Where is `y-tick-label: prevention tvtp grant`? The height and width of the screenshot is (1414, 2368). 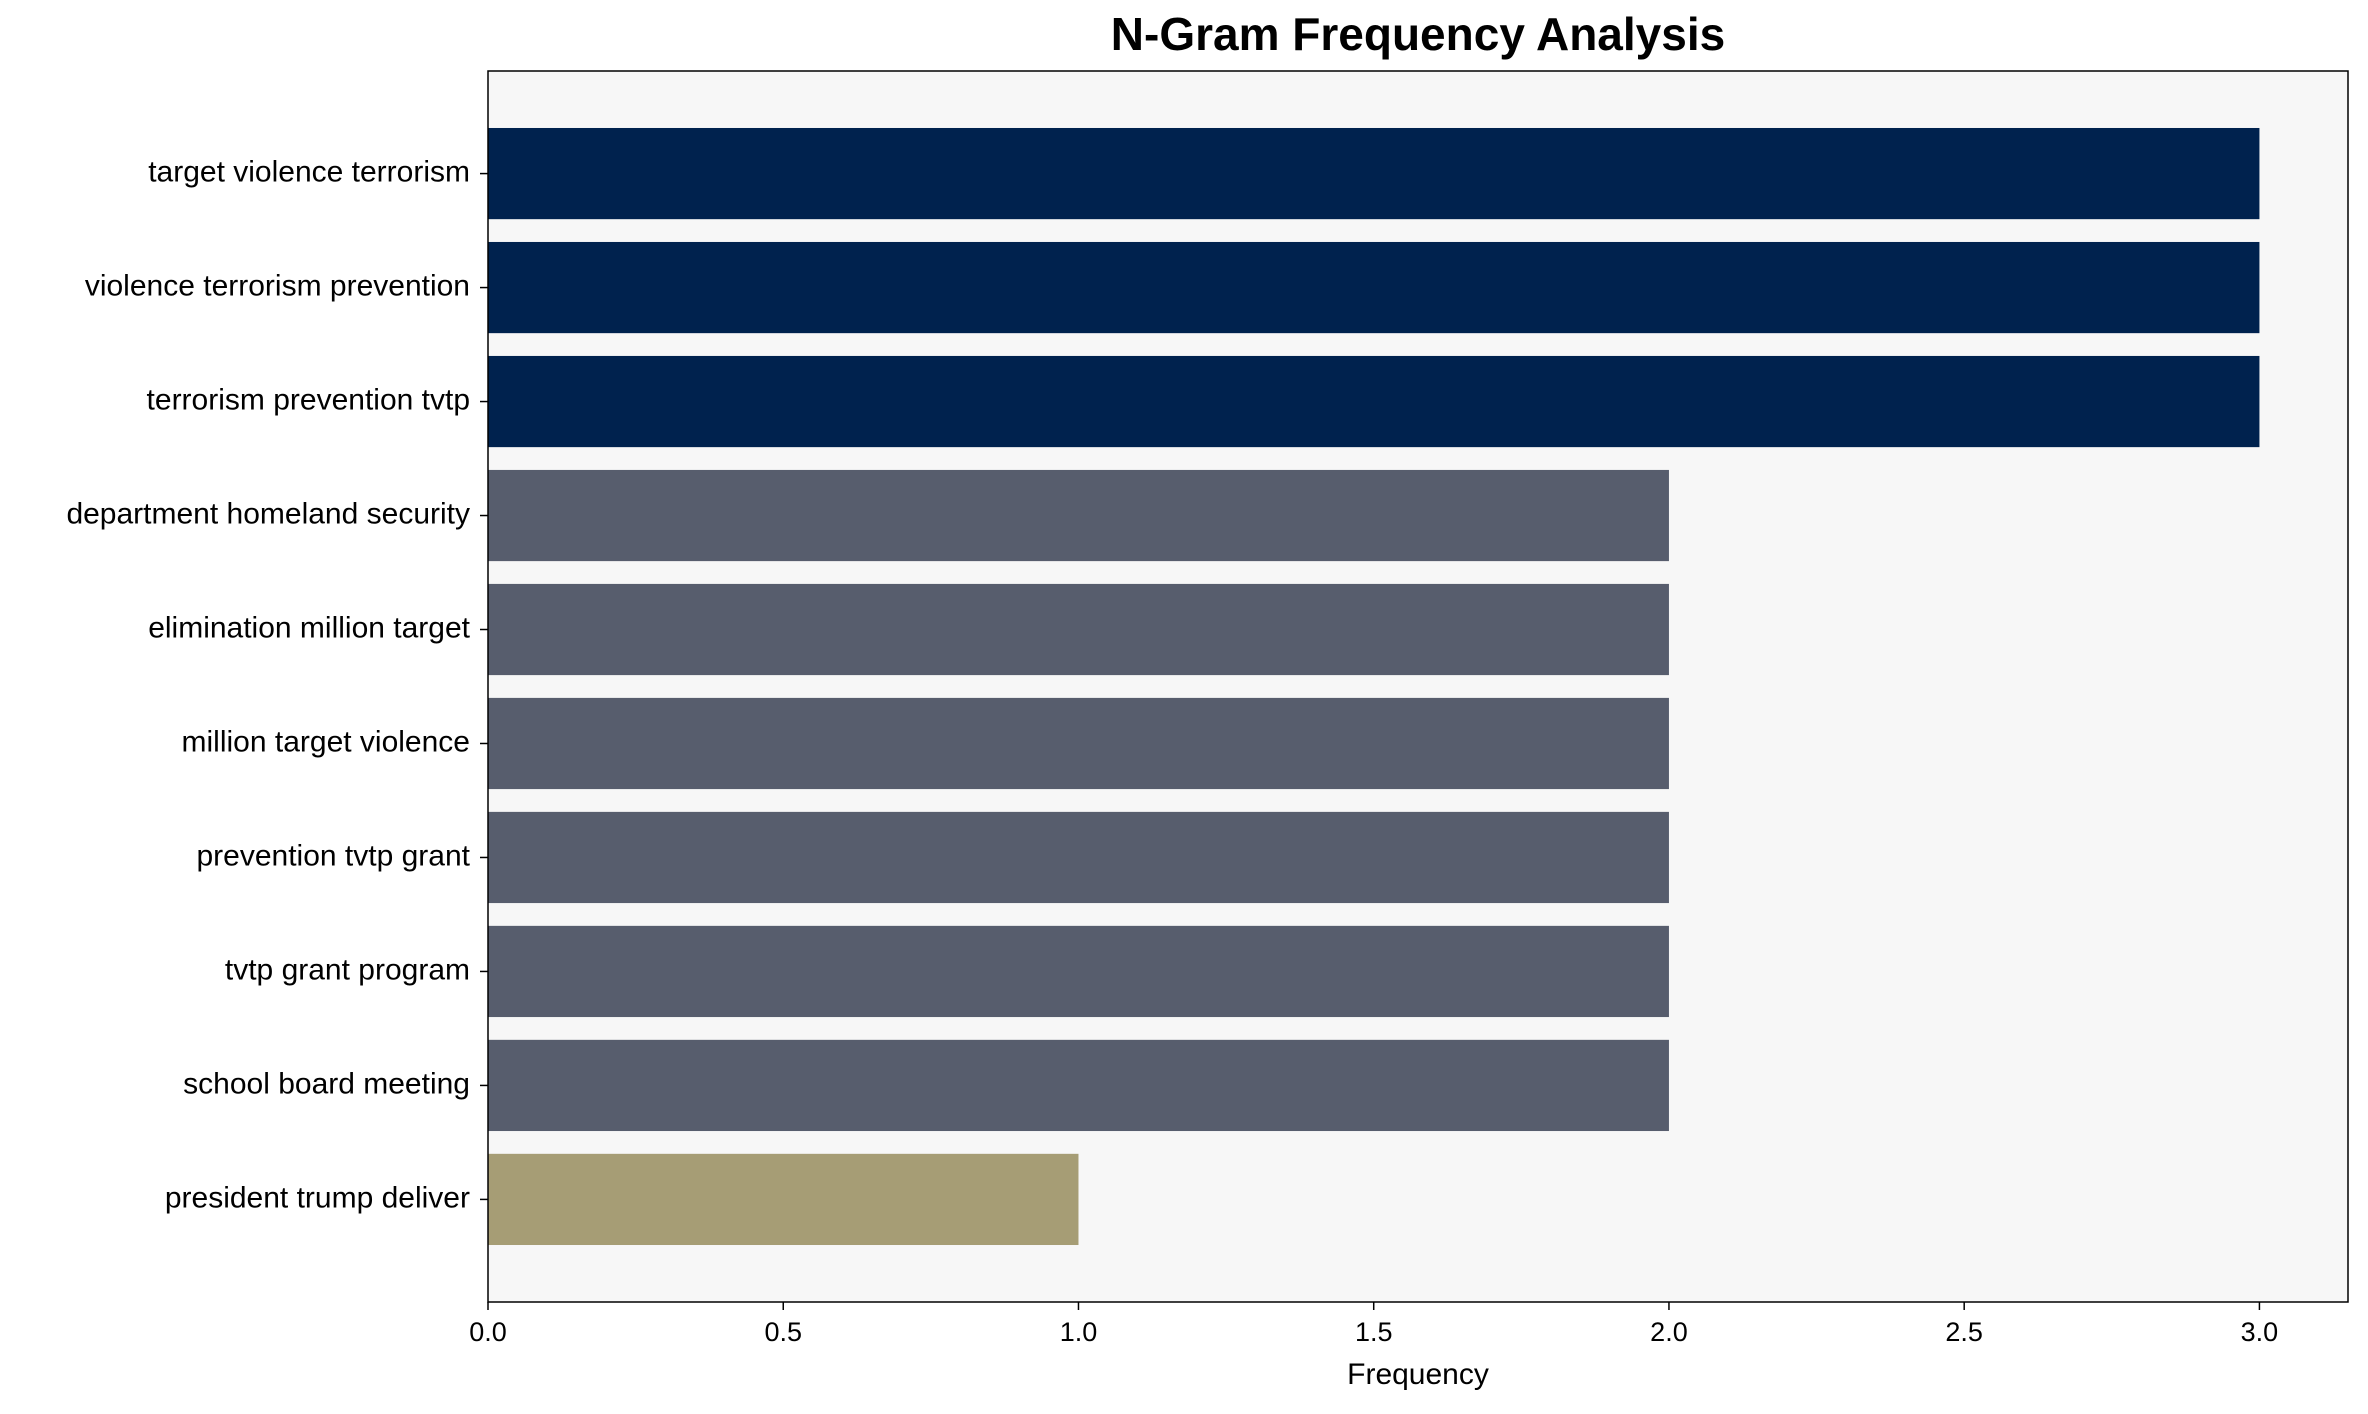
y-tick-label: prevention tvtp grant is located at coordinates (333, 855).